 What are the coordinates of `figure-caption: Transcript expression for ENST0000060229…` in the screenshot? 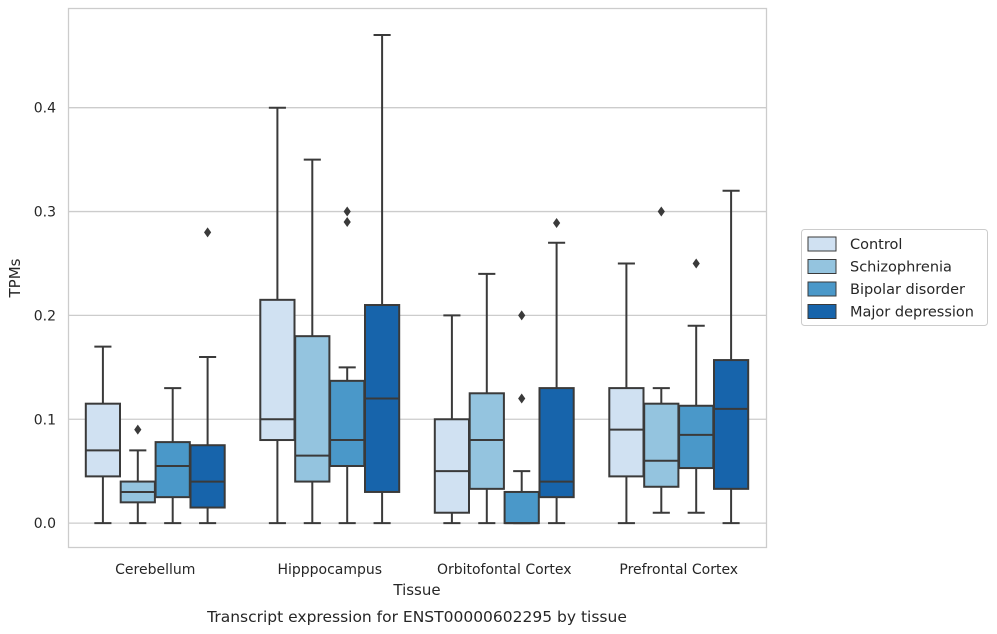 It's located at (416, 617).